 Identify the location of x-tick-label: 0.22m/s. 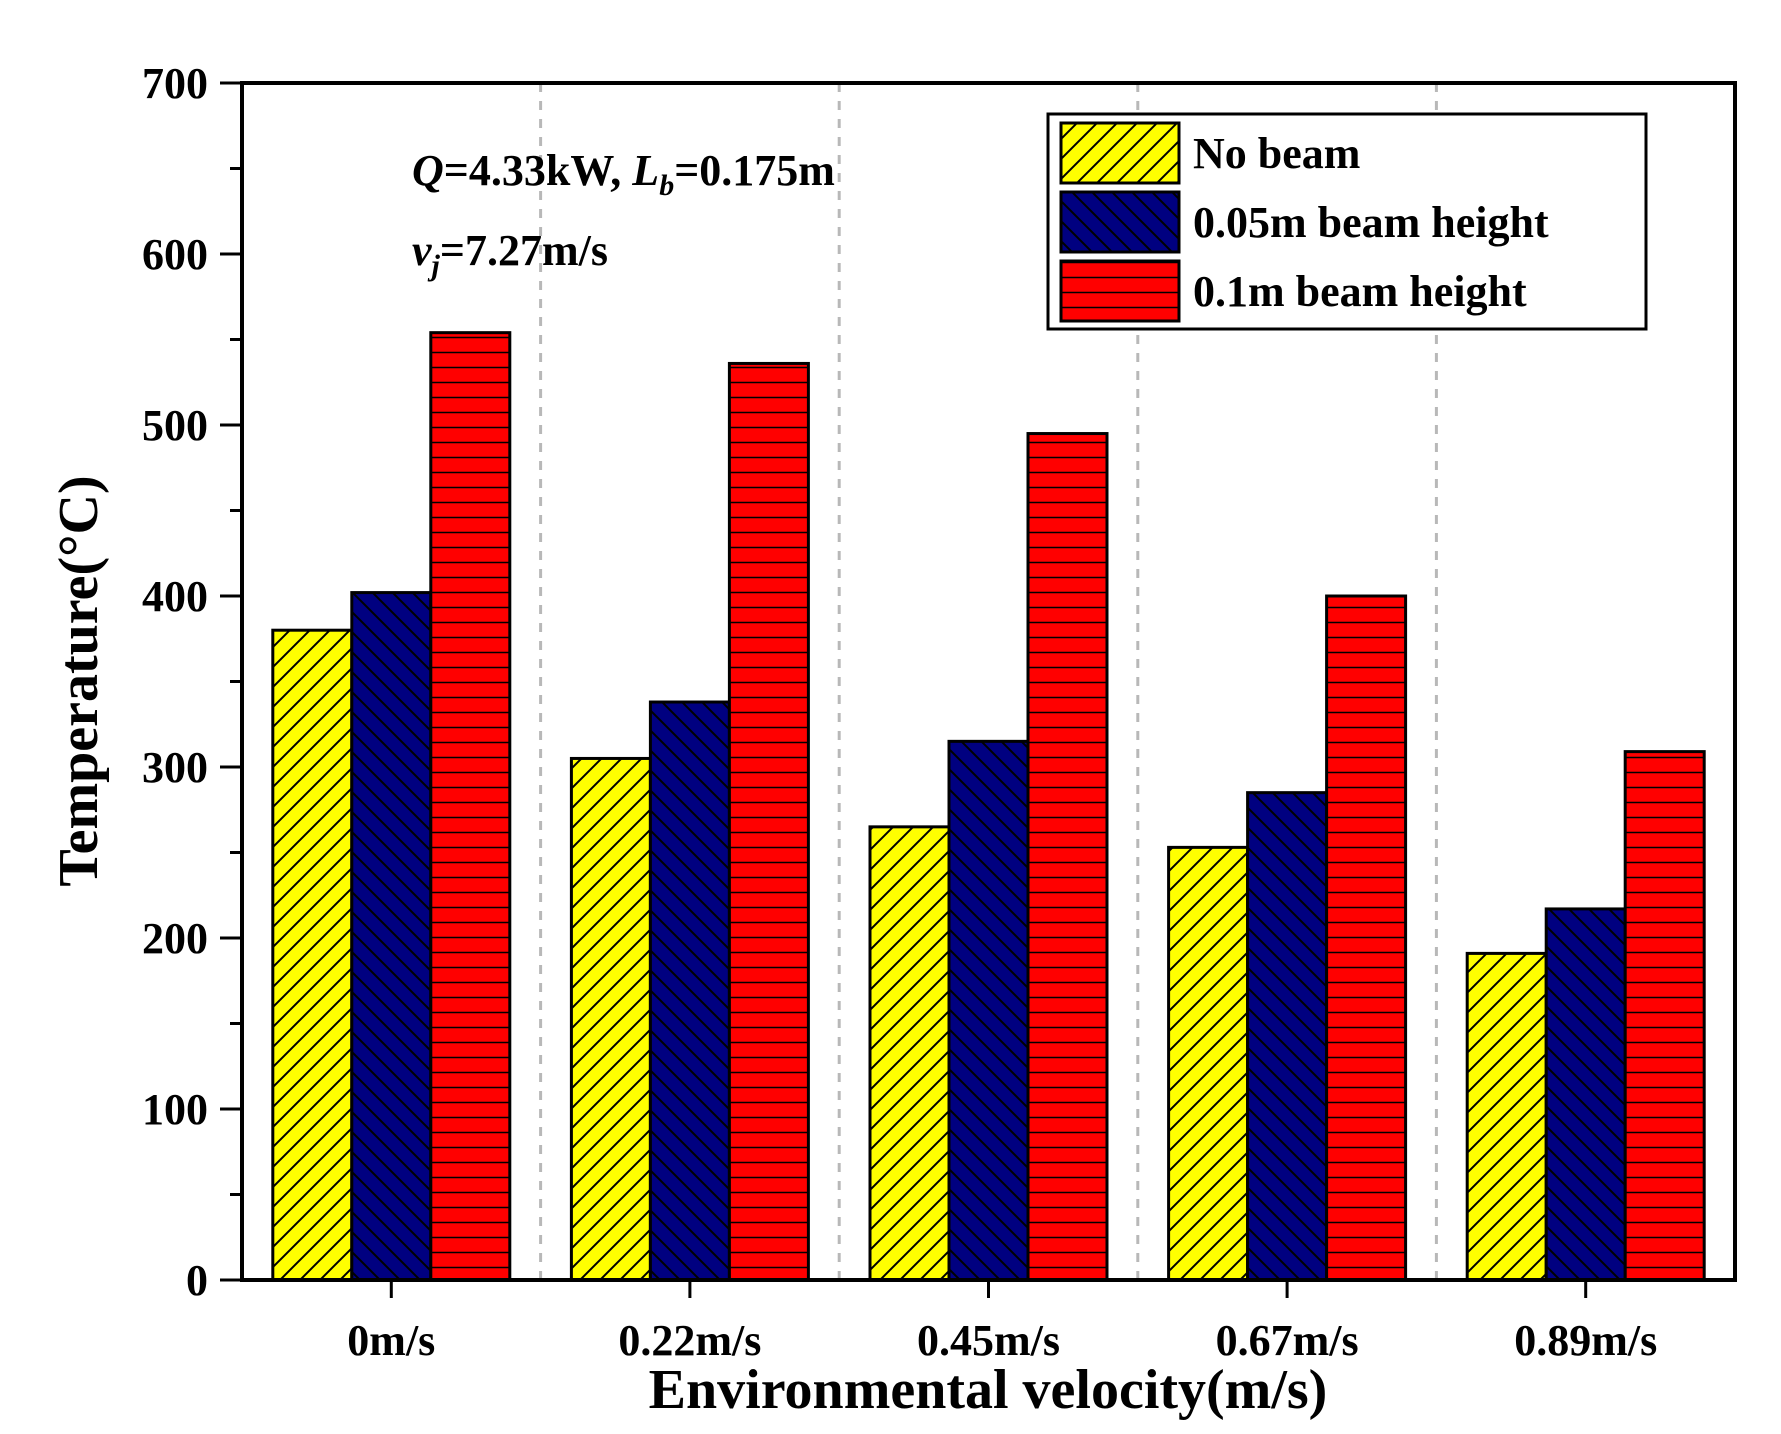
(689, 1340).